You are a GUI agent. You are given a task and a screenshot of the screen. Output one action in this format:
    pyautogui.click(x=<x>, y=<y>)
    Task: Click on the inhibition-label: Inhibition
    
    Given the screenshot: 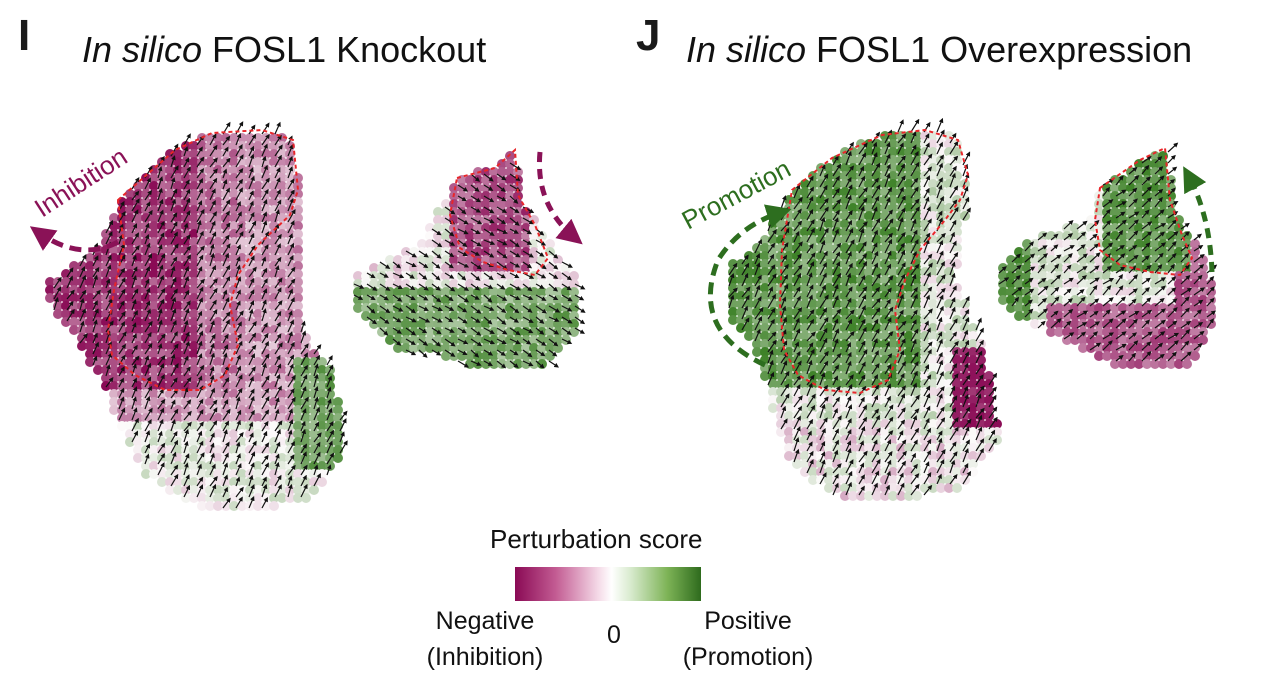 What is the action you would take?
    pyautogui.click(x=81, y=182)
    